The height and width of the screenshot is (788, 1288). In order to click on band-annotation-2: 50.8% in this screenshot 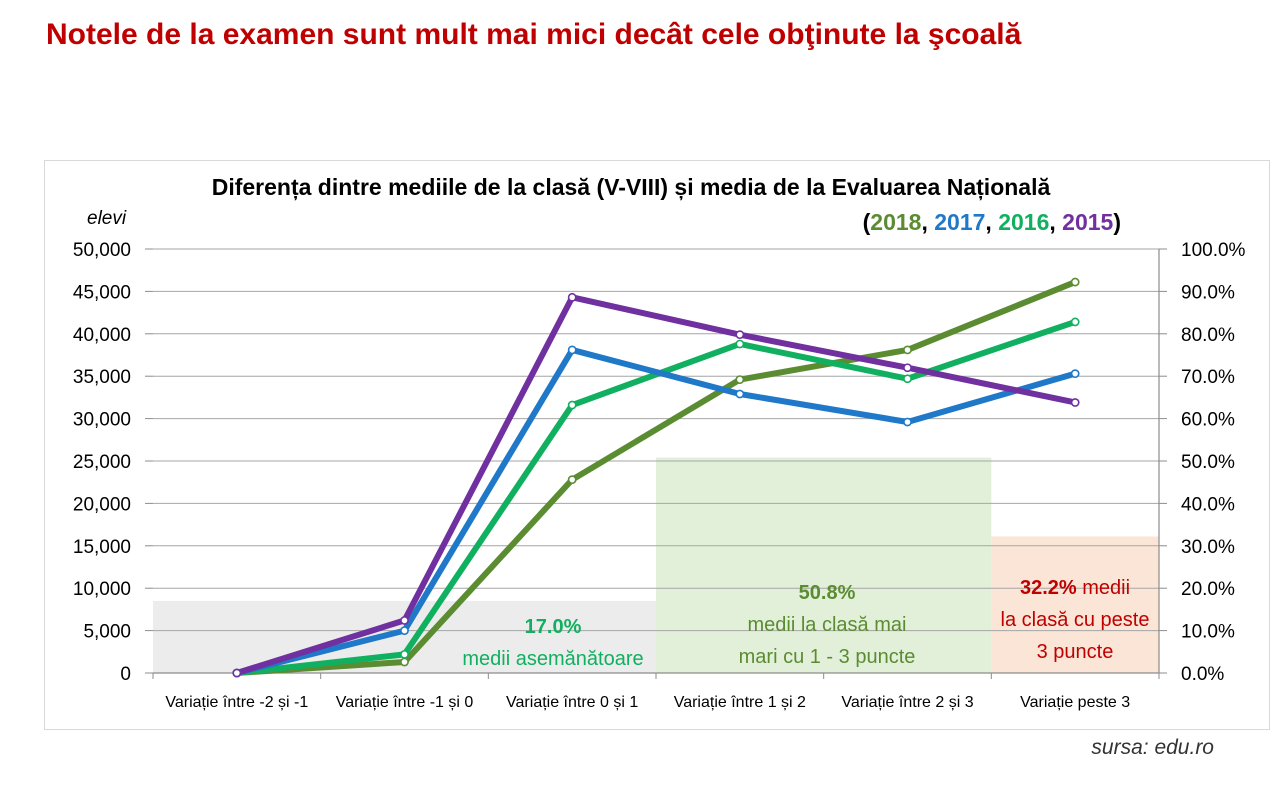, I will do `click(827, 593)`.